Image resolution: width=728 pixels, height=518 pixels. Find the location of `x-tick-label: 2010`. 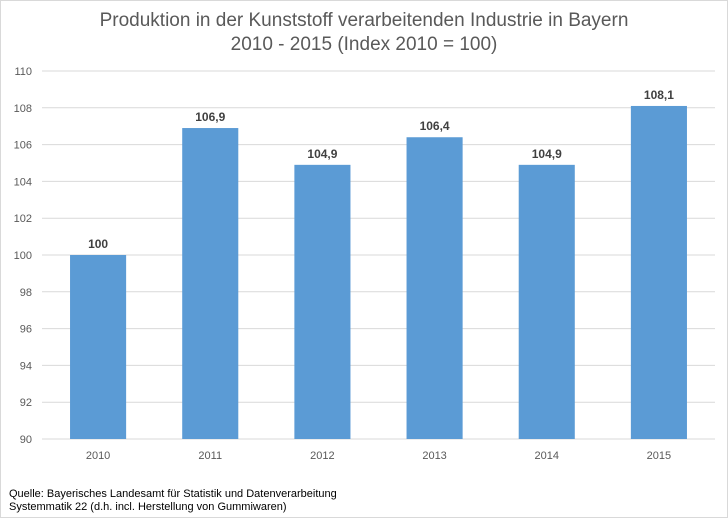

x-tick-label: 2010 is located at coordinates (98, 456).